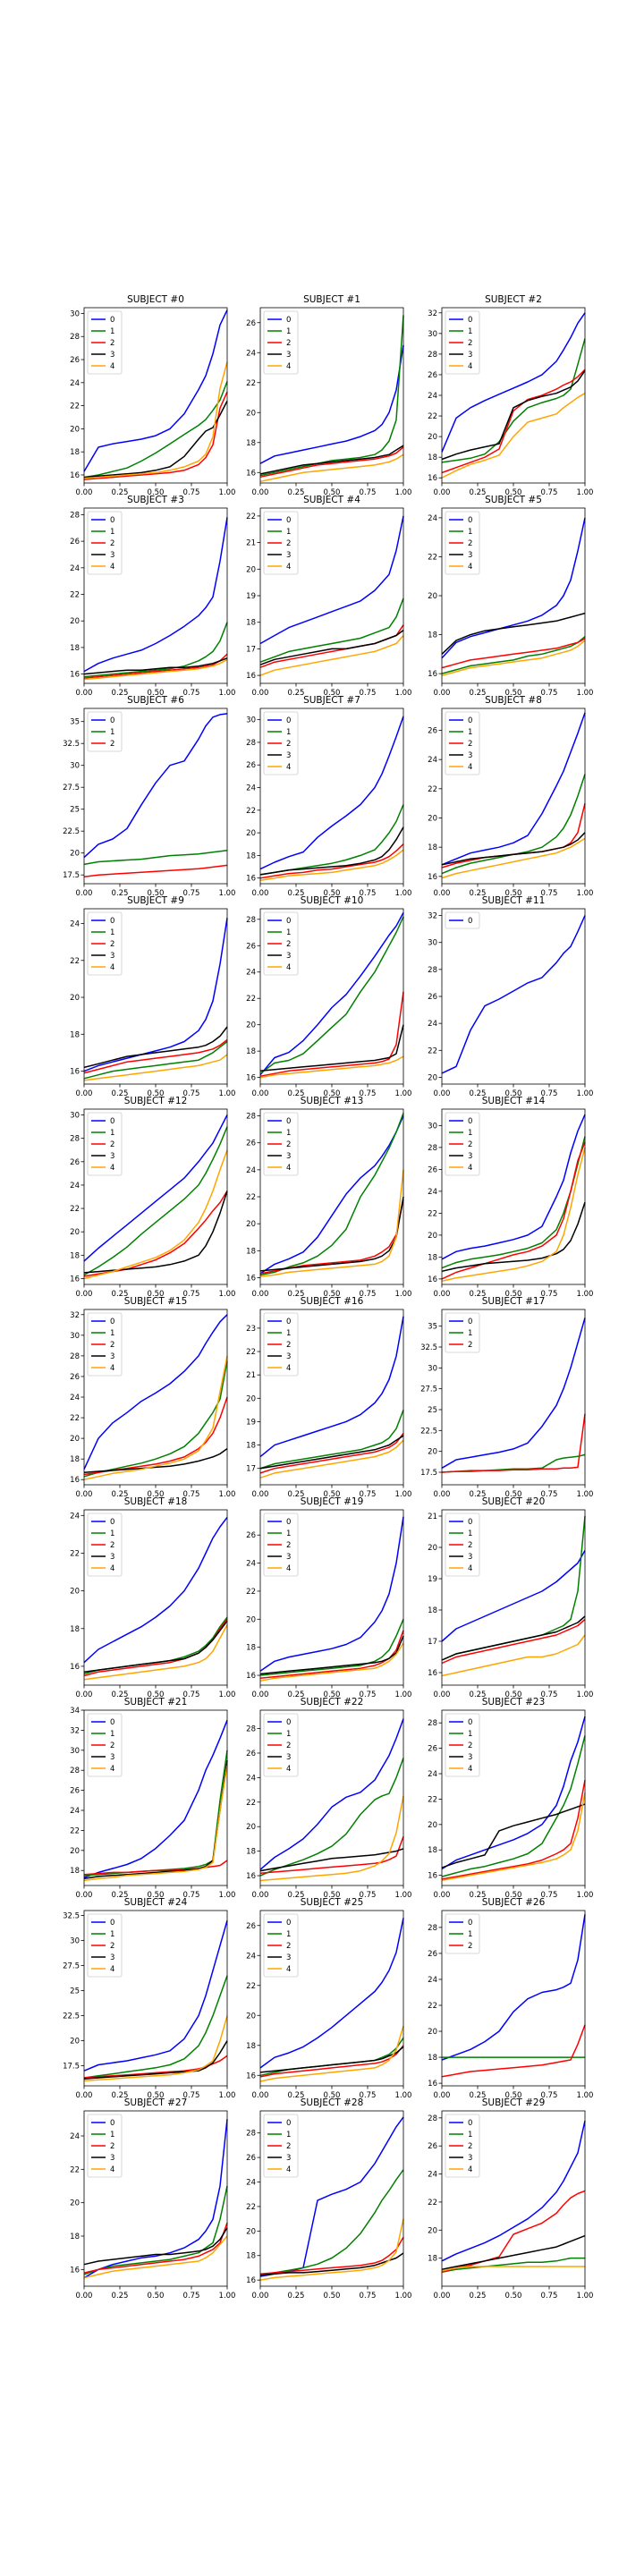 The height and width of the screenshot is (2576, 644). Describe the element at coordinates (71, 2067) in the screenshot. I see `y-tick-label: 17.5` at that location.